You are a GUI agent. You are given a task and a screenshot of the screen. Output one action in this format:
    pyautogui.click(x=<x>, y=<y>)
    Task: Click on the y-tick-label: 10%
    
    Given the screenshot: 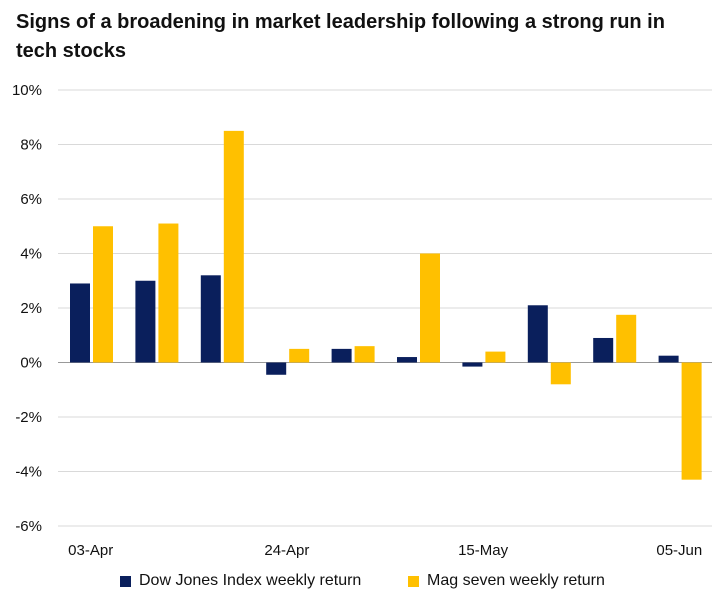 What is the action you would take?
    pyautogui.click(x=27, y=90)
    